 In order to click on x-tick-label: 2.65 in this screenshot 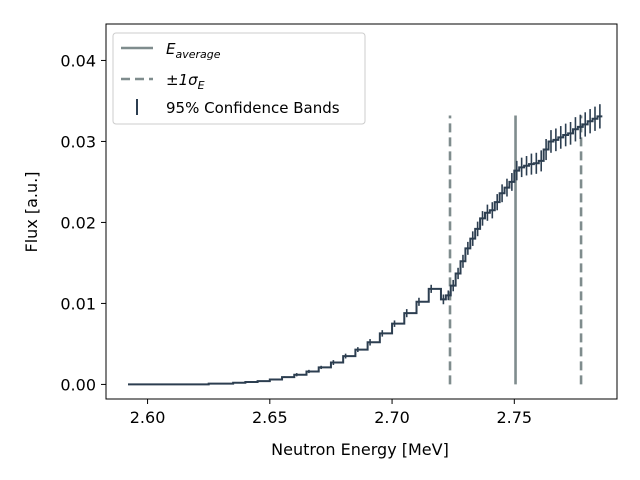, I will do `click(270, 417)`.